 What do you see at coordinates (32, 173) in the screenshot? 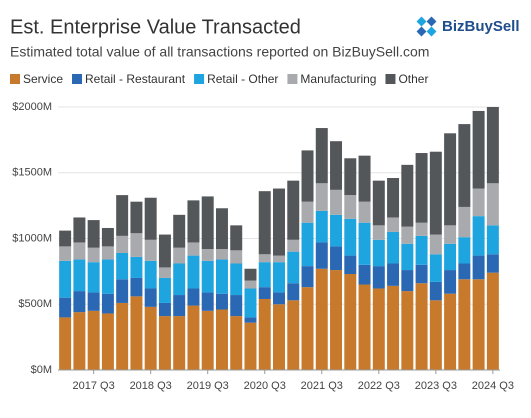
I see `y-tick-label: $1500M` at bounding box center [32, 173].